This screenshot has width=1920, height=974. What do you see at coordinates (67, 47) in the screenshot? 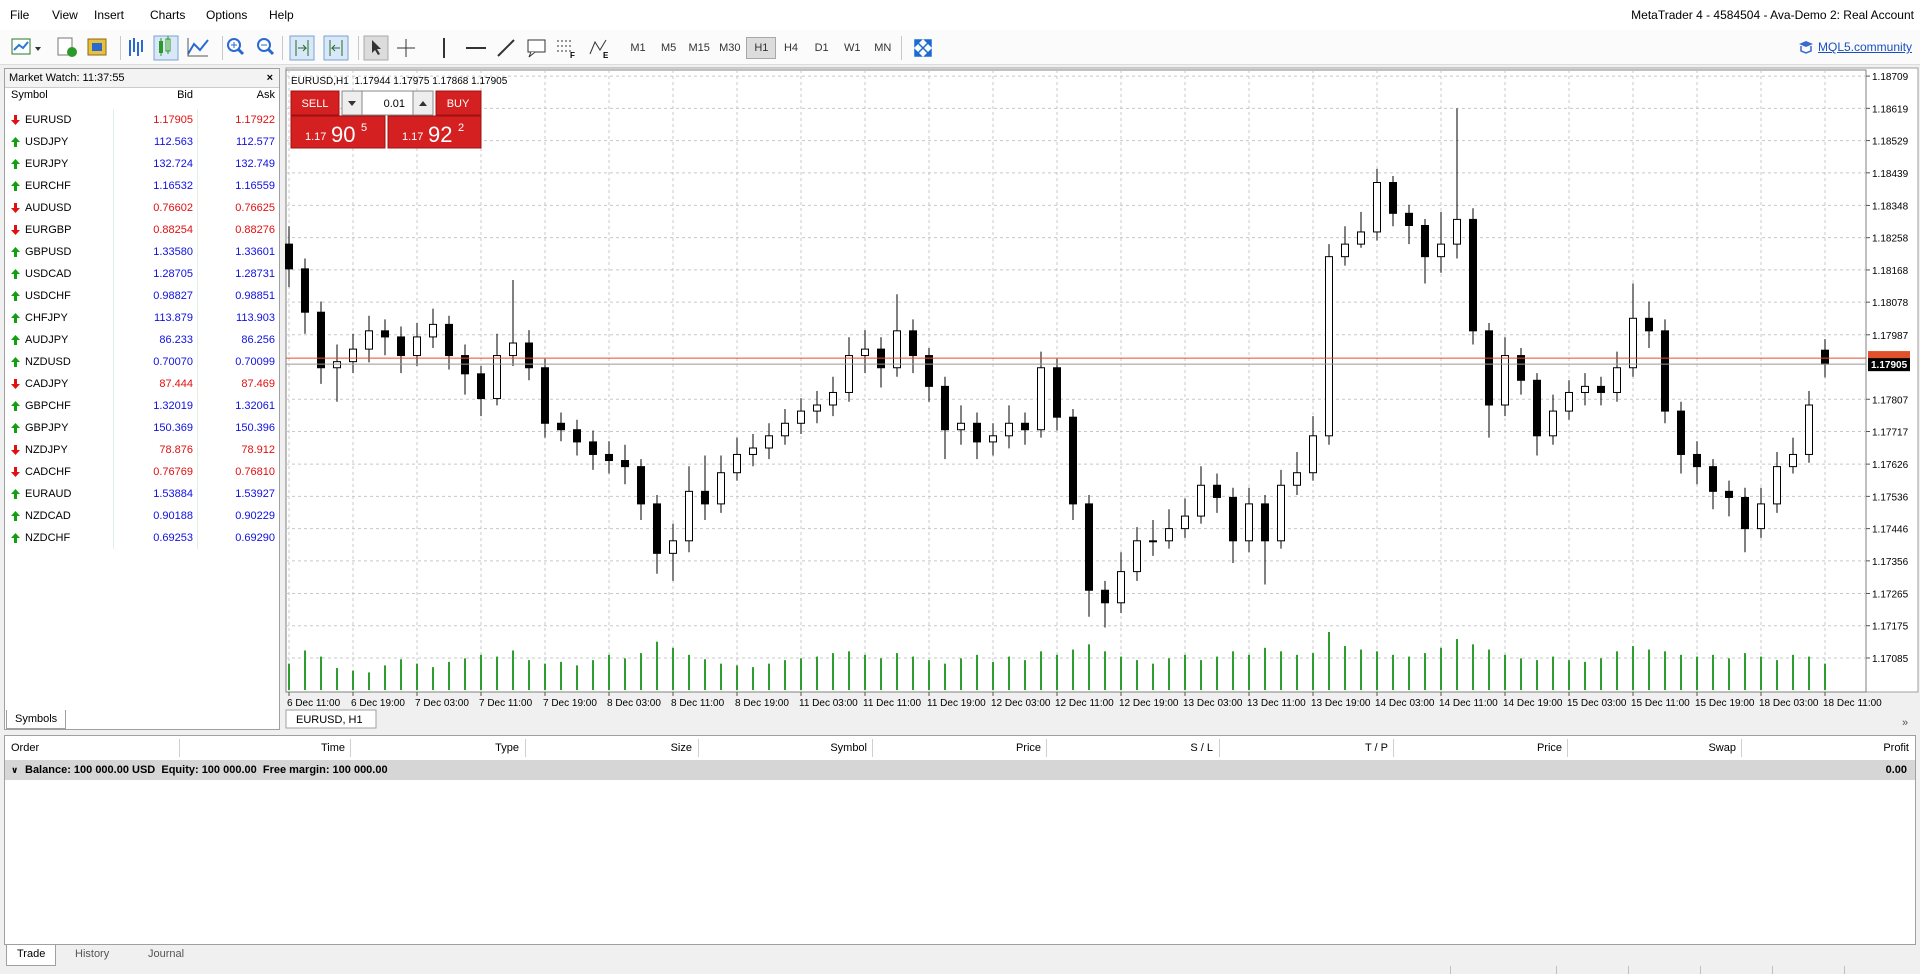
I see `profiles-button` at bounding box center [67, 47].